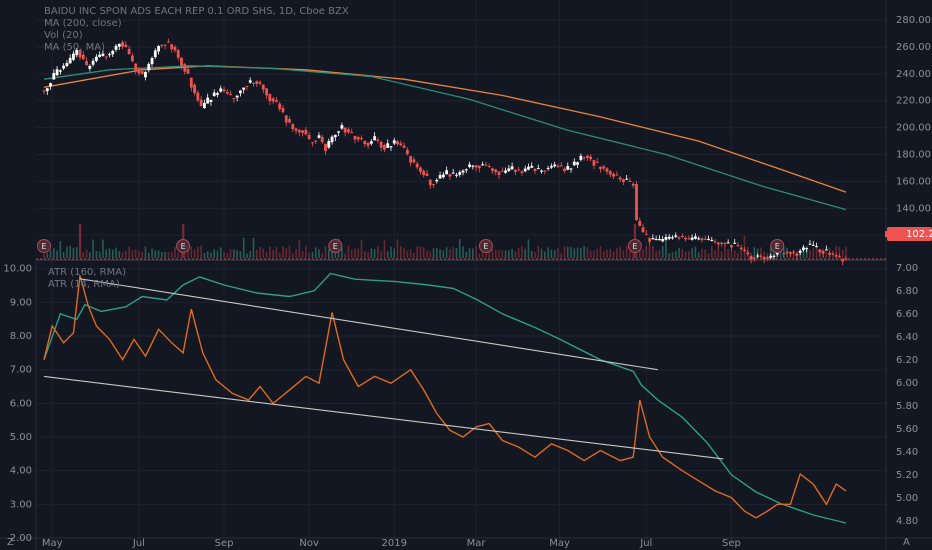 Image resolution: width=932 pixels, height=550 pixels. Describe the element at coordinates (10, 542) in the screenshot. I see `corner-z: Z` at that location.